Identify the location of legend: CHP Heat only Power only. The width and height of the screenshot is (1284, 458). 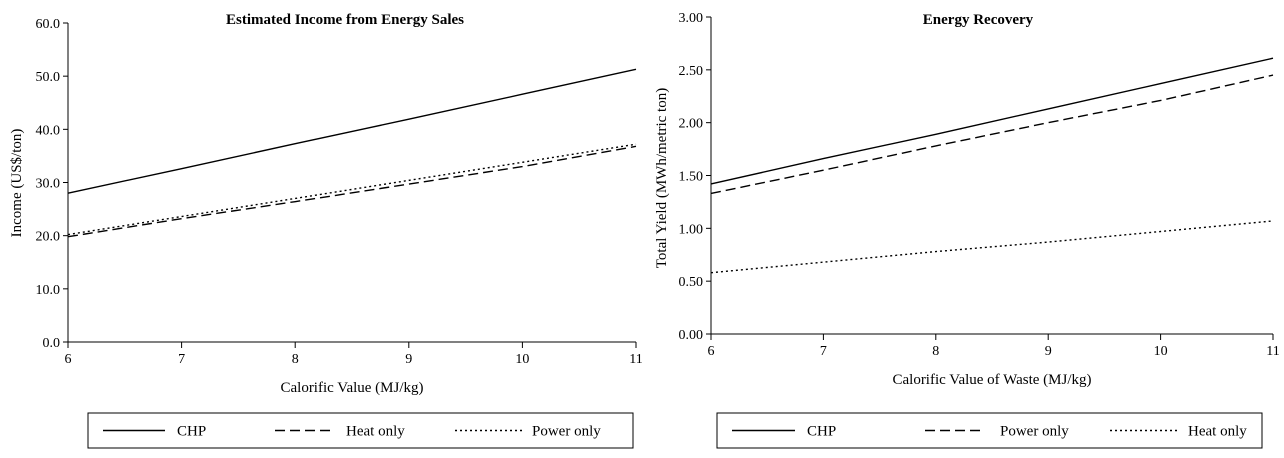
(360, 430).